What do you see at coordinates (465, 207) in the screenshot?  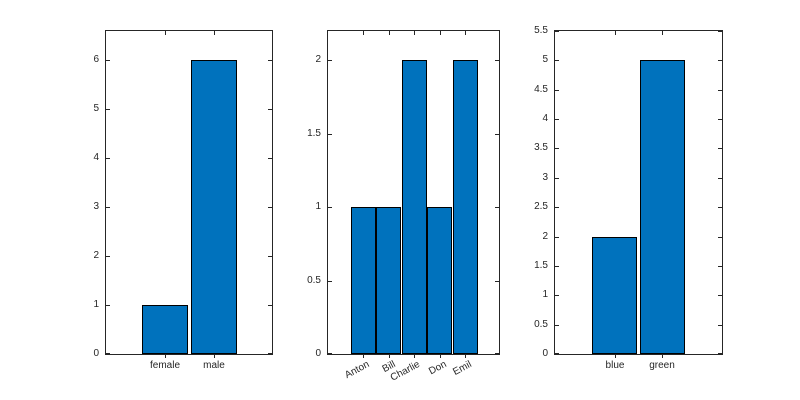 I see `bar-Emil` at bounding box center [465, 207].